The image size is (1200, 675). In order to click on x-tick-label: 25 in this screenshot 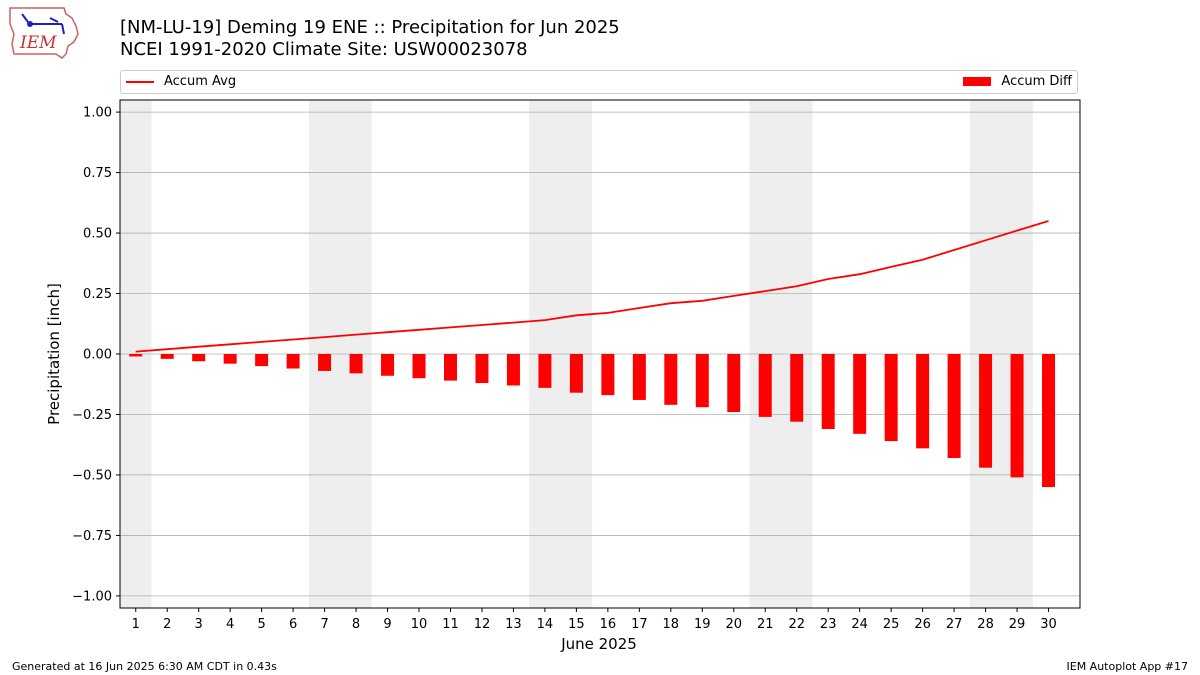, I will do `click(891, 624)`.